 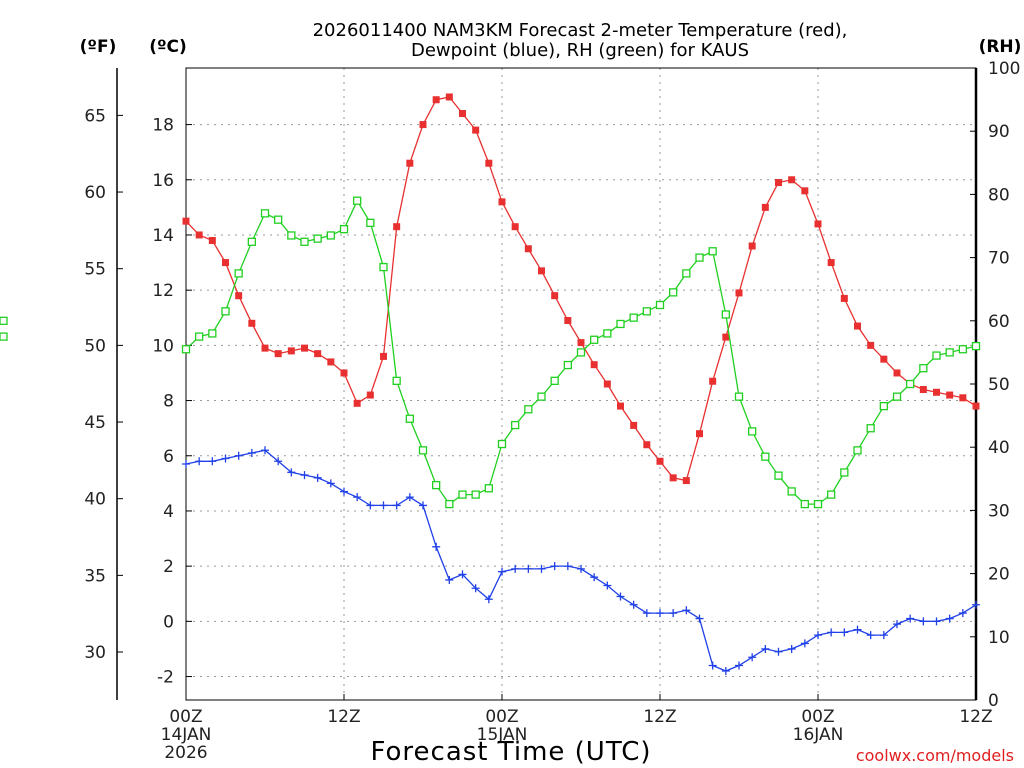 I want to click on y-tick-label-celsius: 8, so click(x=168, y=402).